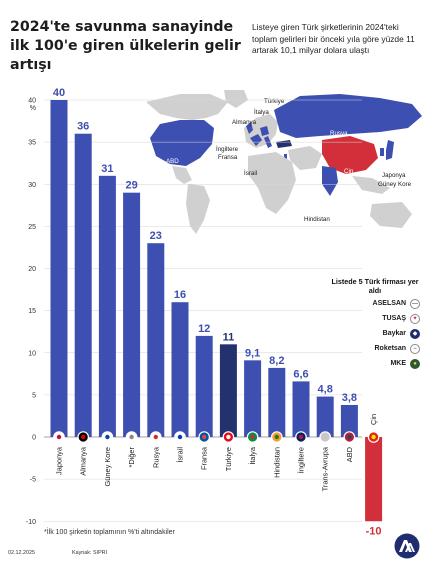 Image resolution: width=426 pixels, height=568 pixels. I want to click on data-label: 29, so click(131, 186).